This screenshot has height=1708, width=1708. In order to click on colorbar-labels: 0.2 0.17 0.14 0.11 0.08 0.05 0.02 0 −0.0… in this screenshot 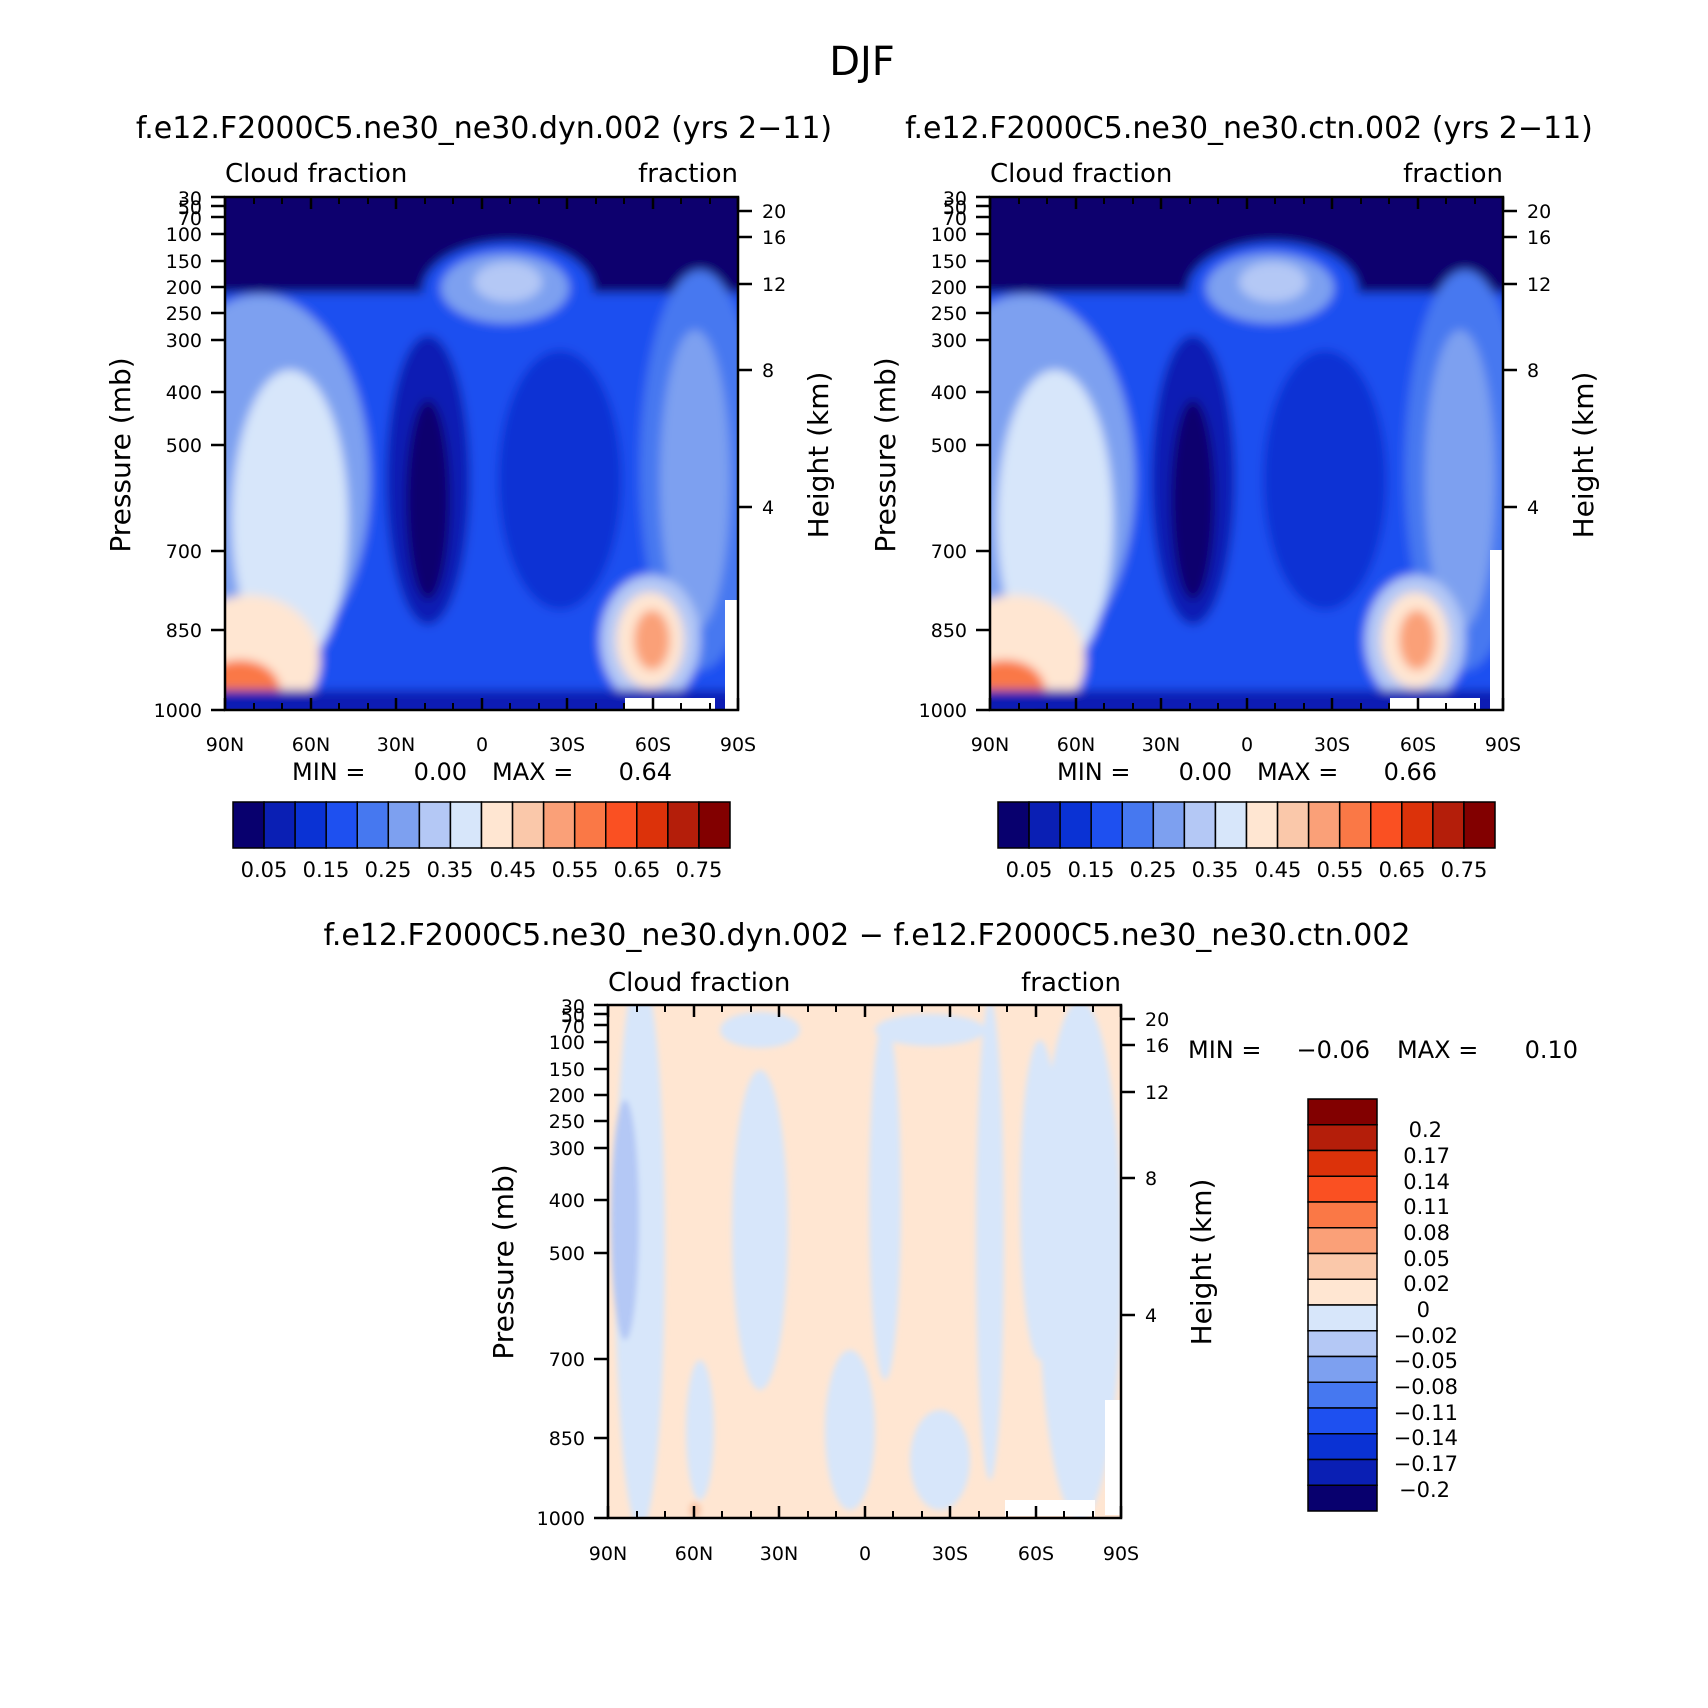, I will do `click(1426, 1310)`.